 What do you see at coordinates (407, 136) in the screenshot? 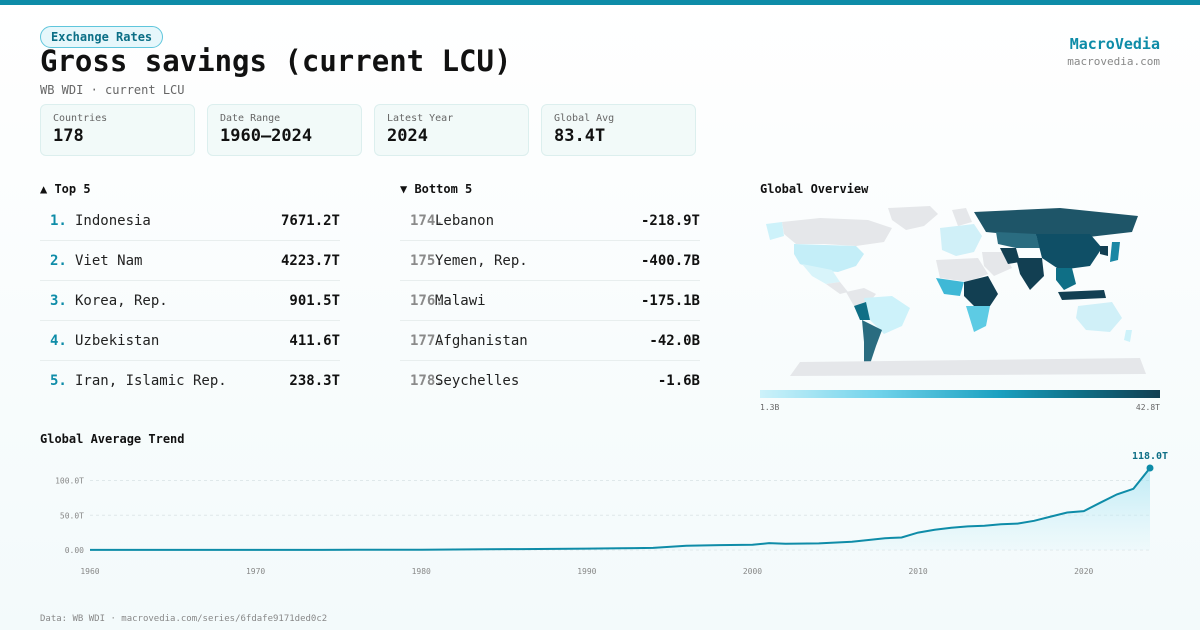
I see `stat-value: 2024` at bounding box center [407, 136].